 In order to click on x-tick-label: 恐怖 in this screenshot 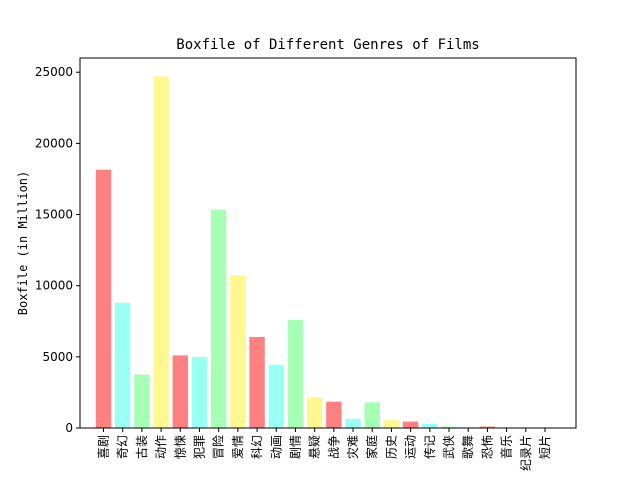, I will do `click(486, 447)`.